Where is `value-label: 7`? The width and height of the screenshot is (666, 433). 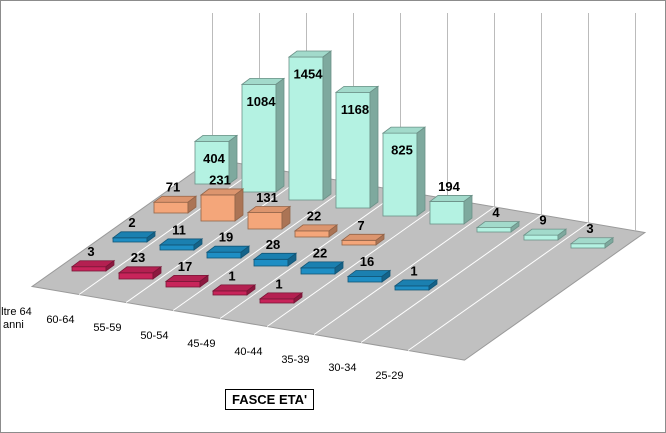
value-label: 7 is located at coordinates (360, 225).